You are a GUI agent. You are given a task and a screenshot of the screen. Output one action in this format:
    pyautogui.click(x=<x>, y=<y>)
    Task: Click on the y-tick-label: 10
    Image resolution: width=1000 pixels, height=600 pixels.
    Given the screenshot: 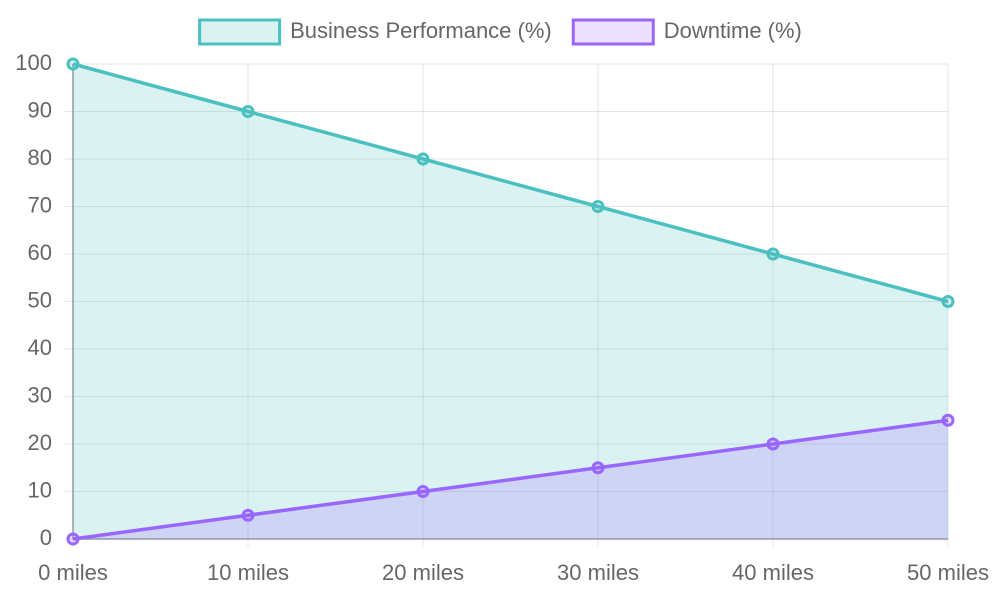 What is the action you would take?
    pyautogui.click(x=40, y=489)
    